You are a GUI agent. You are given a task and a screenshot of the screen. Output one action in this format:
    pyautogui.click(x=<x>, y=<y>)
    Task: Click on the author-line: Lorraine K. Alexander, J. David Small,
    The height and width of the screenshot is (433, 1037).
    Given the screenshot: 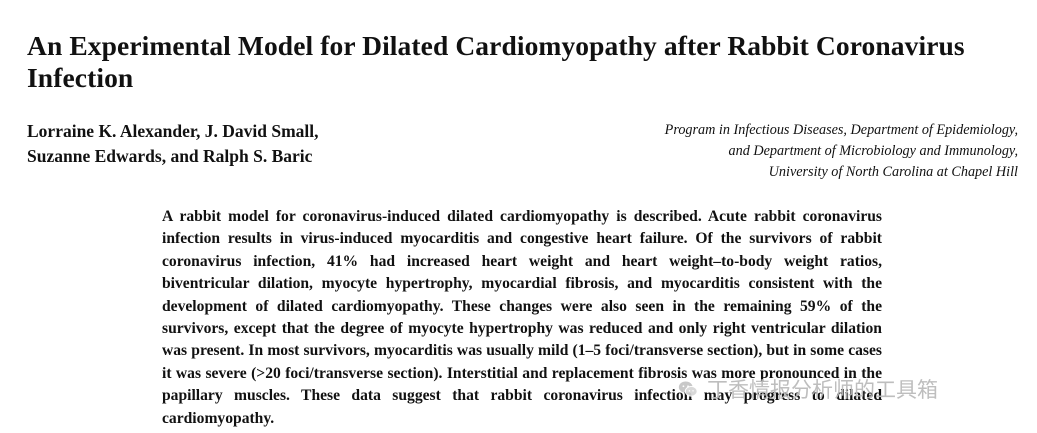 What is the action you would take?
    pyautogui.click(x=173, y=131)
    